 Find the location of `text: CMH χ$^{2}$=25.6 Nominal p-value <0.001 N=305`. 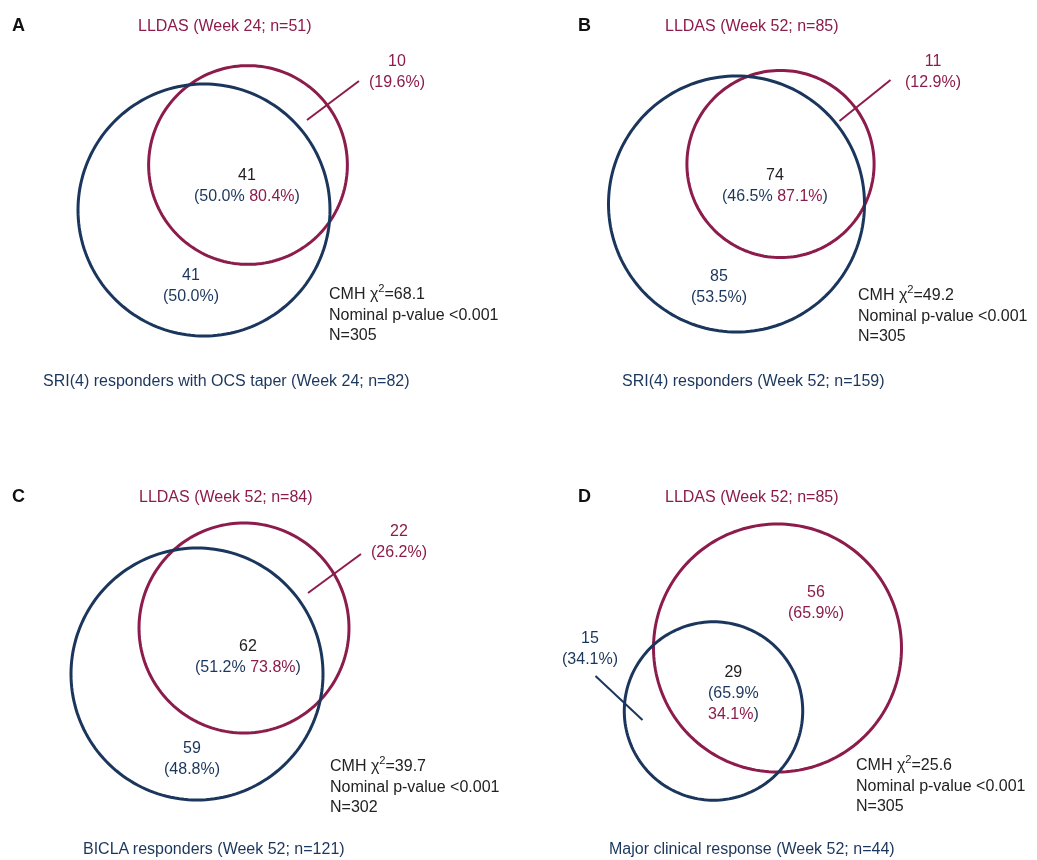

text: CMH χ$^{2}$=25.6 Nominal p-value <0.001 N=305 is located at coordinates (941, 784).